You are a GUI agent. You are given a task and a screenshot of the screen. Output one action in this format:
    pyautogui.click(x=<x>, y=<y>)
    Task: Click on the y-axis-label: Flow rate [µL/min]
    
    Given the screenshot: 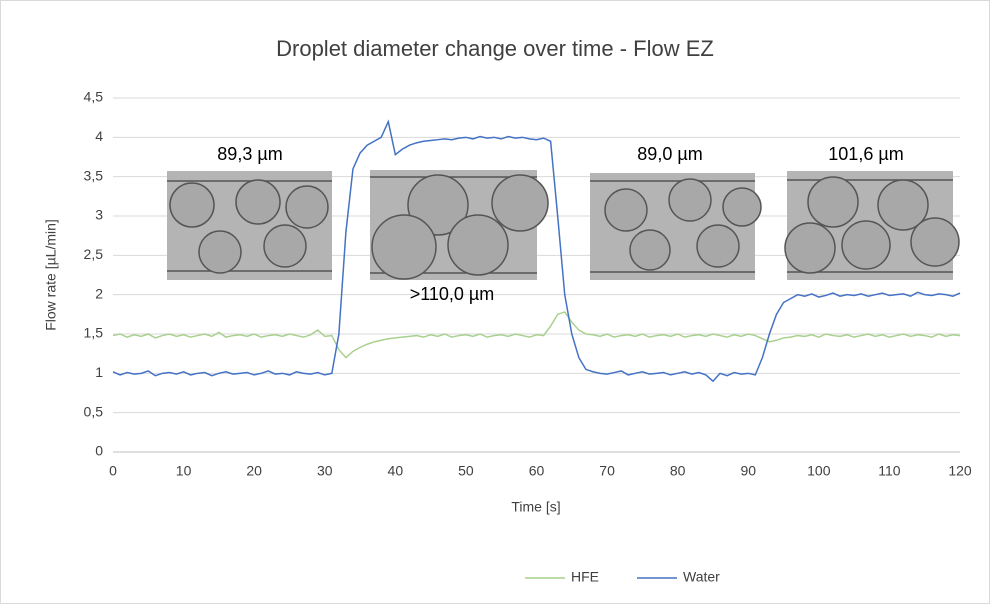 What is the action you would take?
    pyautogui.click(x=51, y=275)
    